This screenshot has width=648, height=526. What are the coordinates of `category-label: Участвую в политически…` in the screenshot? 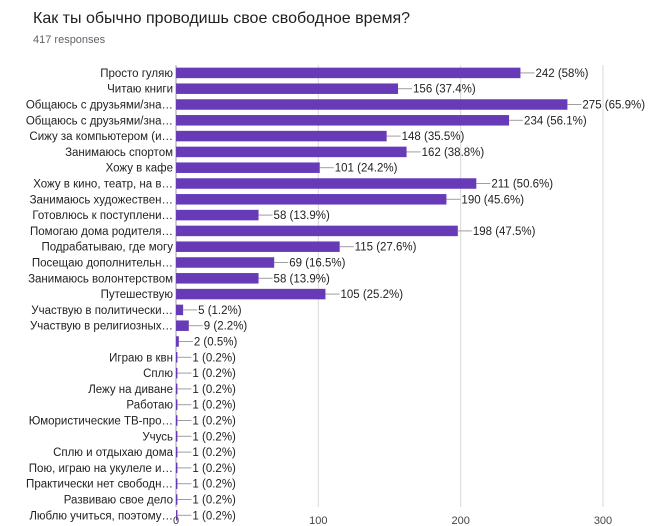 It's located at (102, 311).